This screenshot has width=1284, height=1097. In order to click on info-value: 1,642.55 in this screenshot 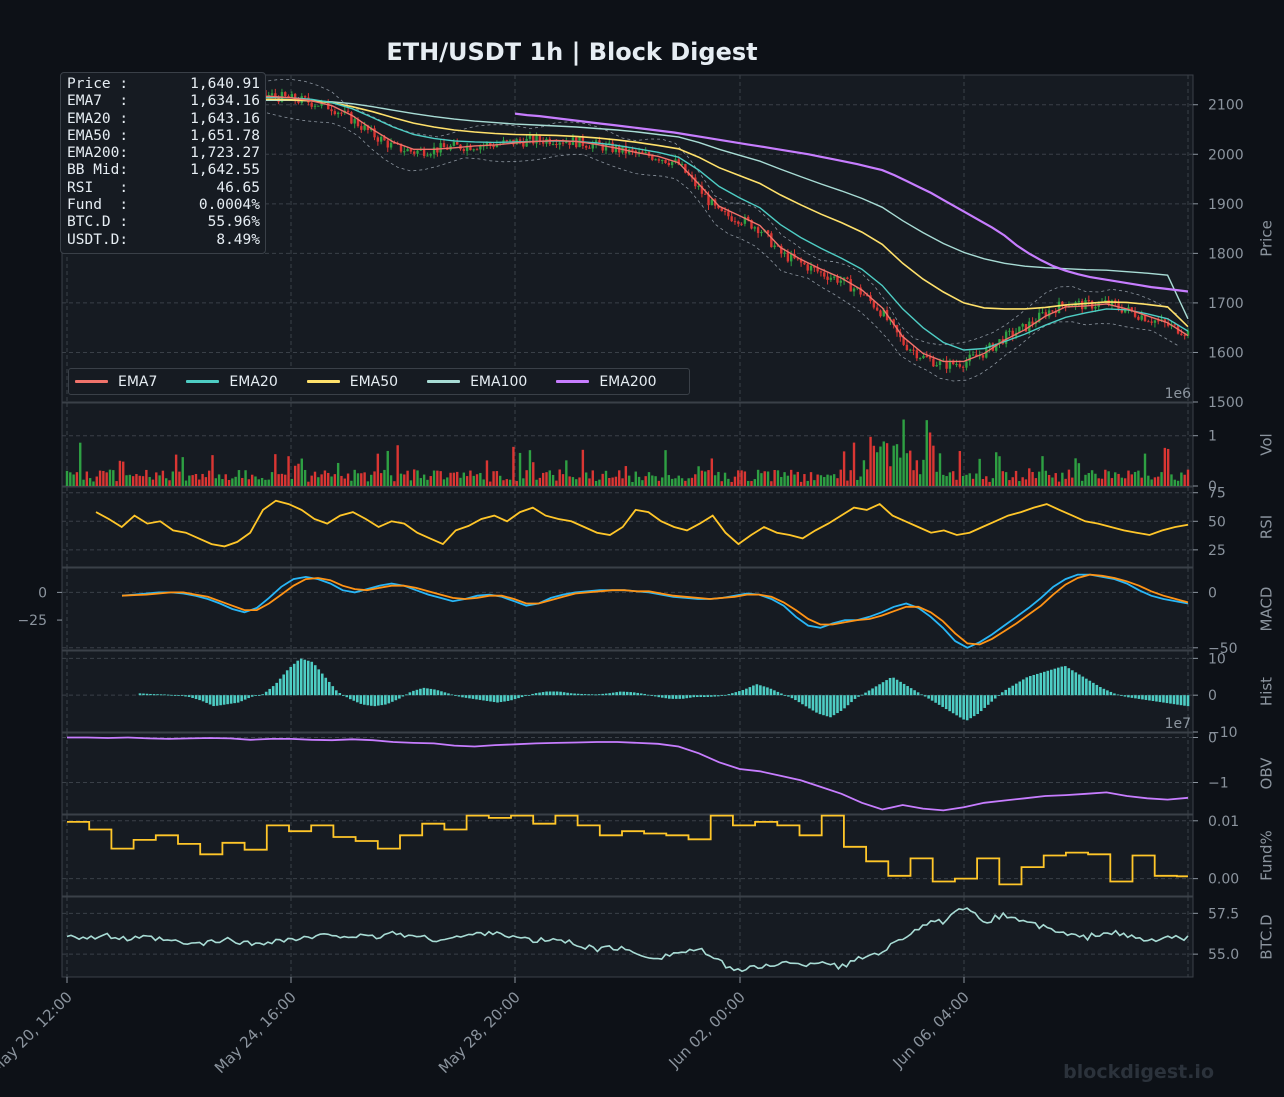, I will do `click(225, 170)`.